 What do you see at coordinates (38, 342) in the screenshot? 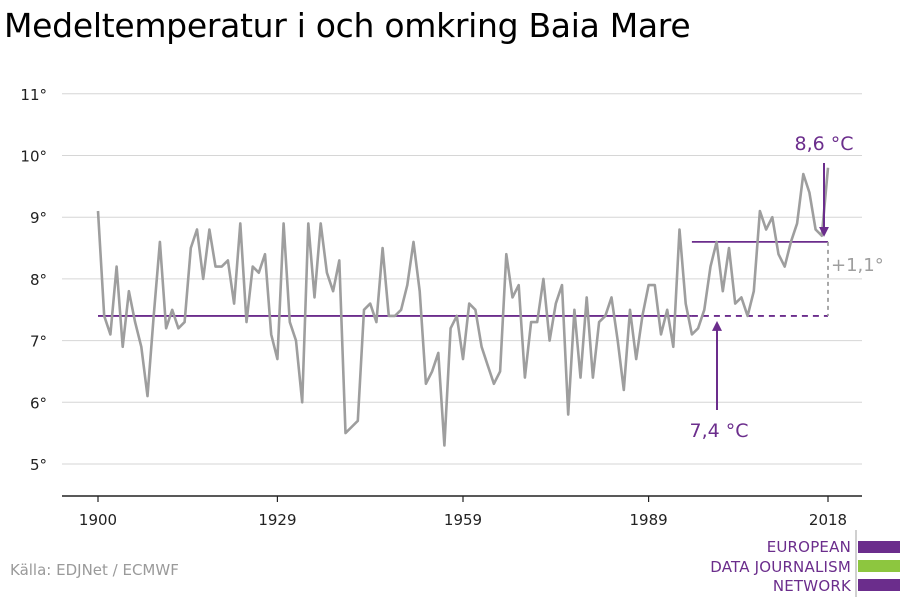
I see `y-tick-label: 7°` at bounding box center [38, 342].